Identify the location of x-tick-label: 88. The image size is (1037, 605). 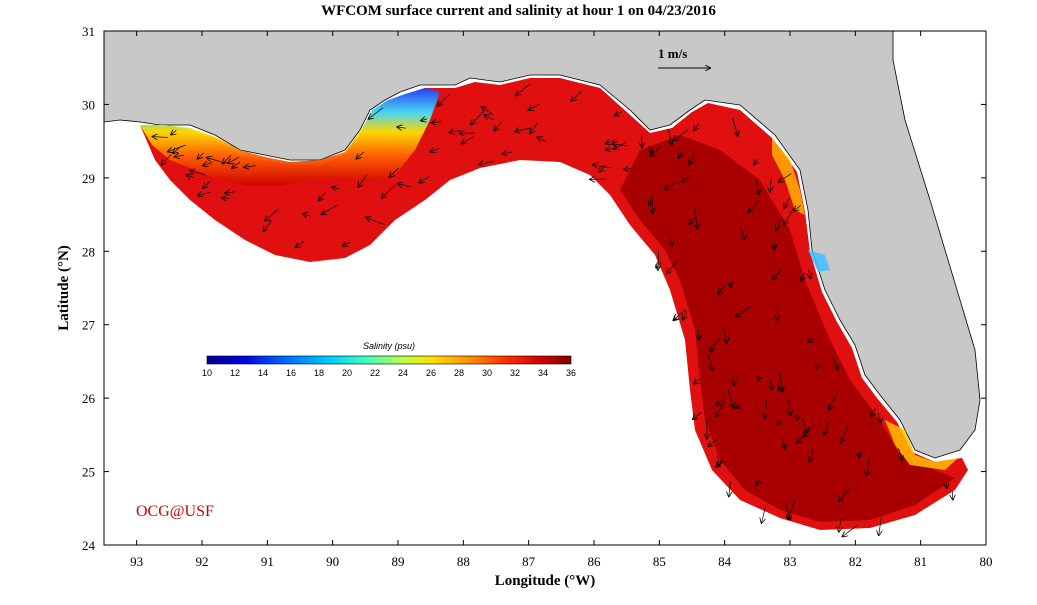
(463, 561).